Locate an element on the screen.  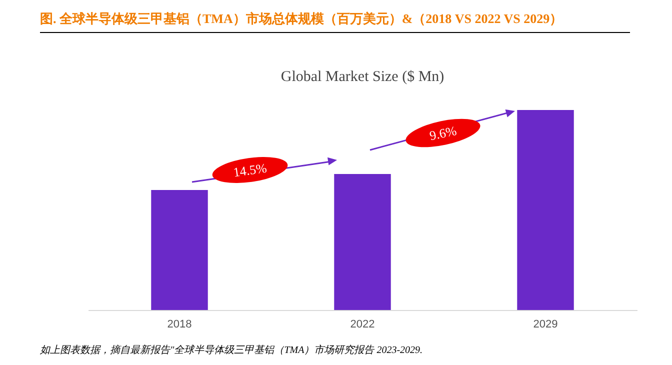
chart-subtitle: Global Market Size ($ Mn) is located at coordinates (362, 77).